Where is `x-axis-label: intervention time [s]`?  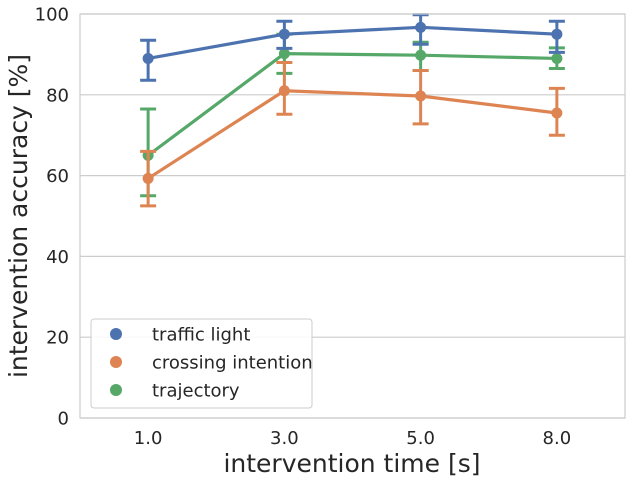
x-axis-label: intervention time [s] is located at coordinates (351, 463).